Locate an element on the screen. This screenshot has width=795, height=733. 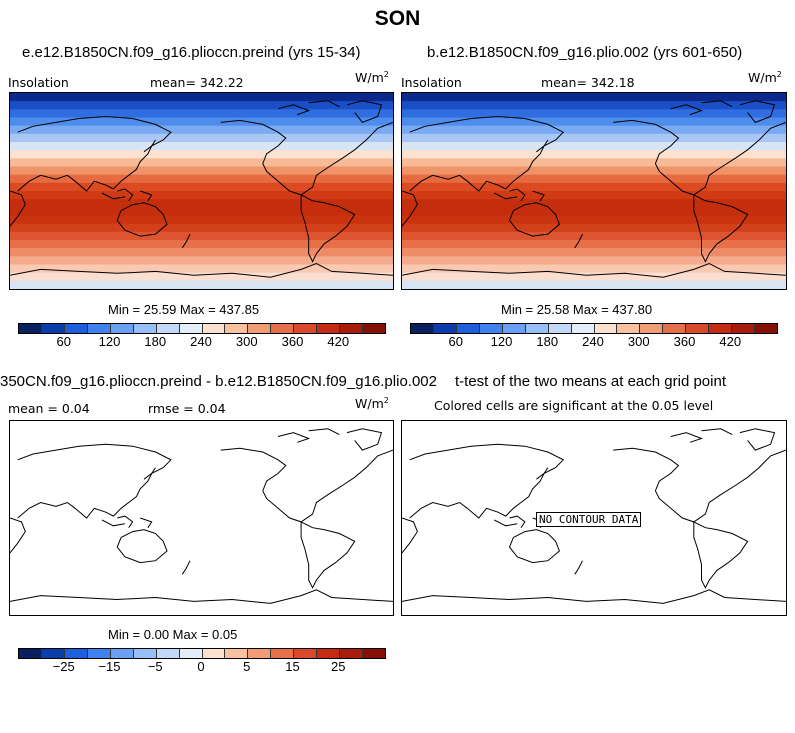
insolation-map-top-left is located at coordinates (201, 191).